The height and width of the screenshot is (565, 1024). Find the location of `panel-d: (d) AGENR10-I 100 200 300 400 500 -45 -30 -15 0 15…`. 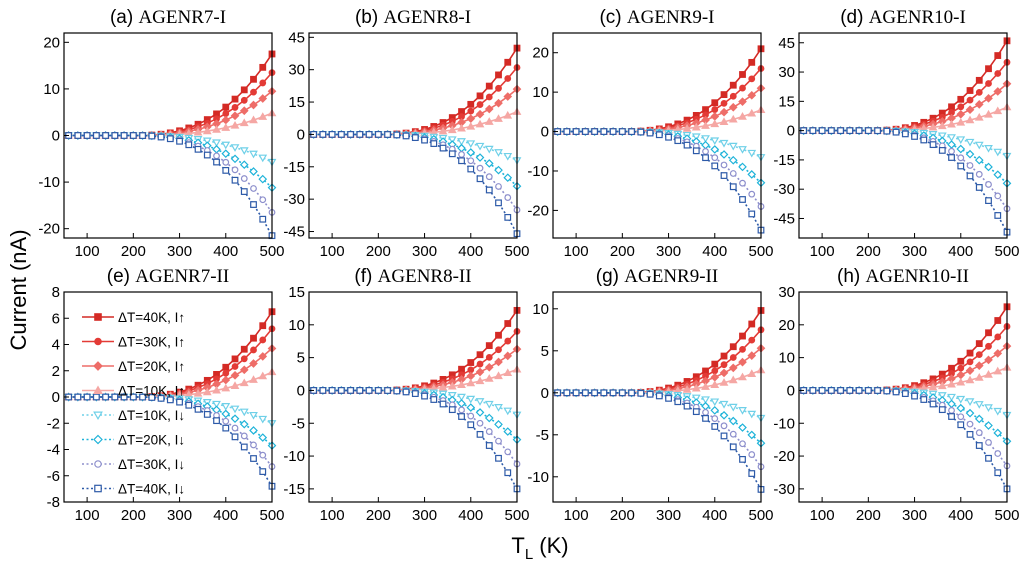

panel-d: (d) AGENR10-I 100 200 300 400 500 -45 -30 -15 0 15… is located at coordinates (896, 133).